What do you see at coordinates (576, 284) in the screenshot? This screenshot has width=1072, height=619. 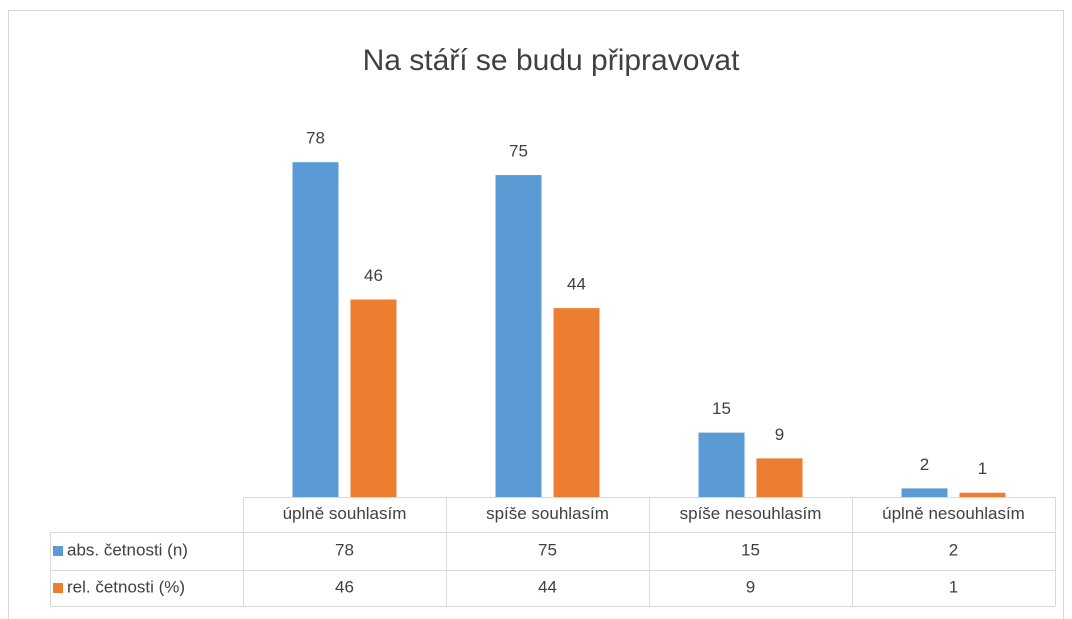 I see `data-label: 44` at bounding box center [576, 284].